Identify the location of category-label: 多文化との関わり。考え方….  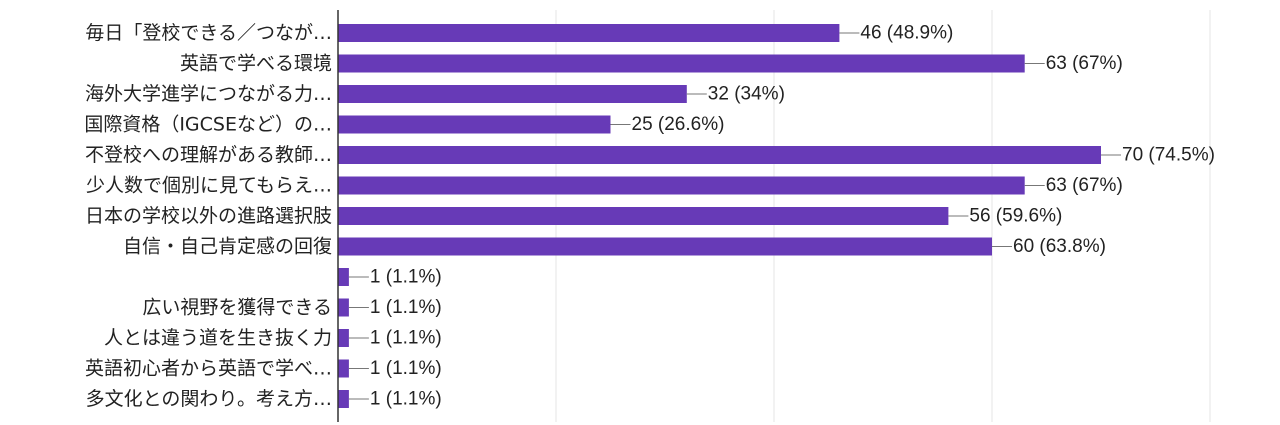
(209, 399).